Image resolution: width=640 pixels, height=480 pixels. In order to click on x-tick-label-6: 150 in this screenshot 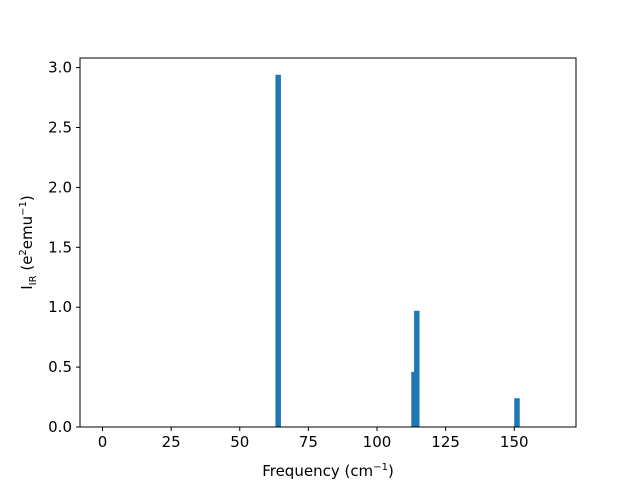, I will do `click(514, 442)`.